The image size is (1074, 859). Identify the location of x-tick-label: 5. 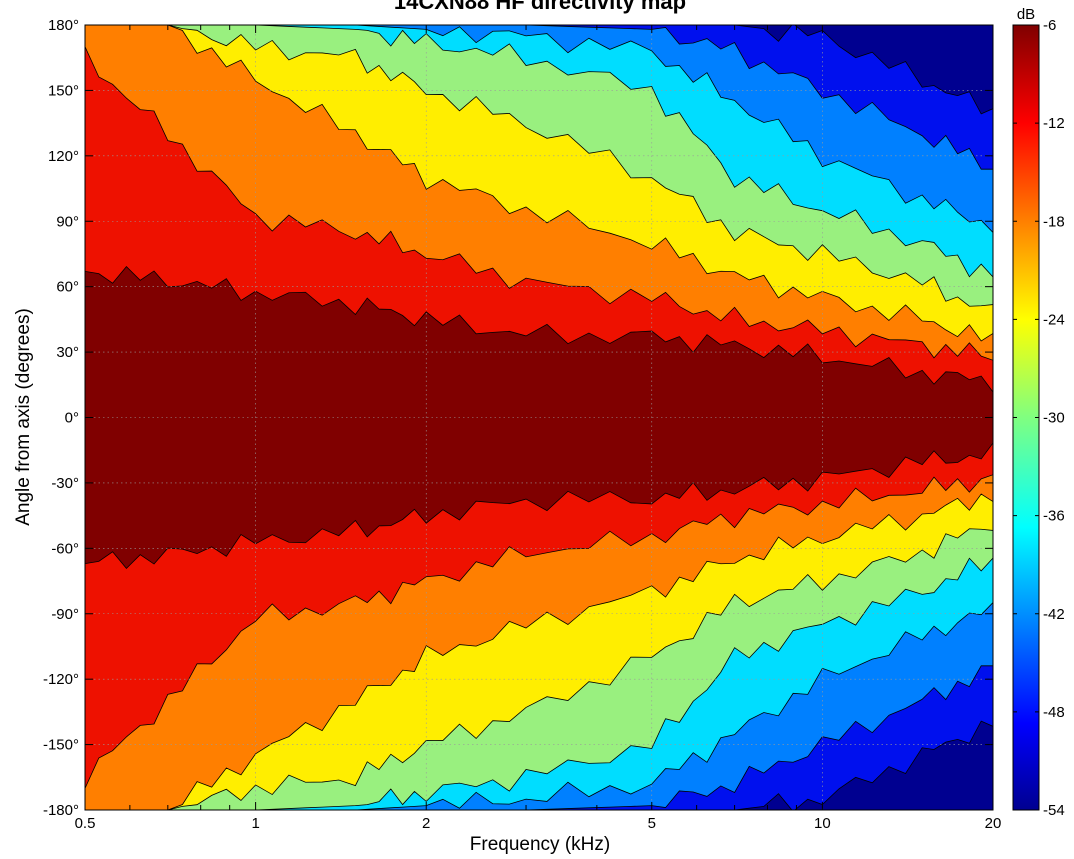
(652, 823).